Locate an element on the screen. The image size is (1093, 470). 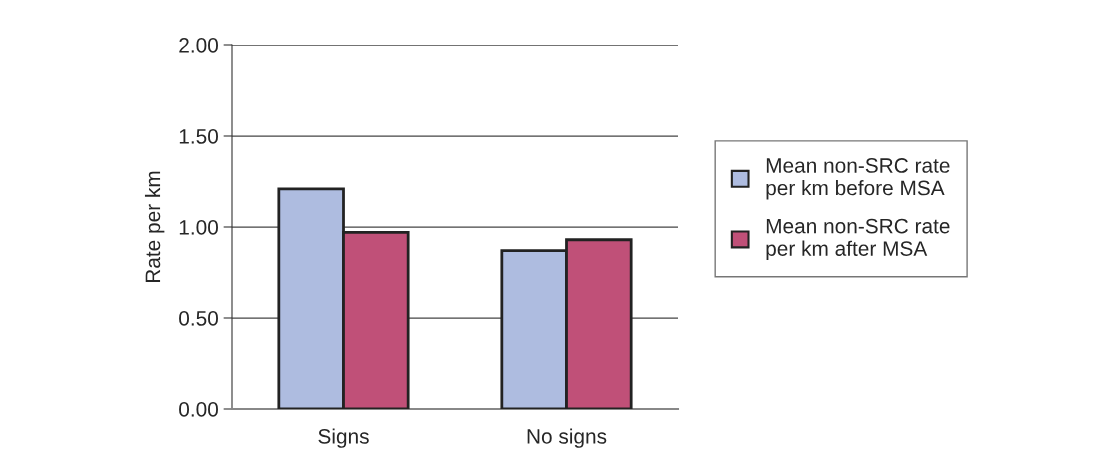
y-tick-label: 0.00 is located at coordinates (198, 409).